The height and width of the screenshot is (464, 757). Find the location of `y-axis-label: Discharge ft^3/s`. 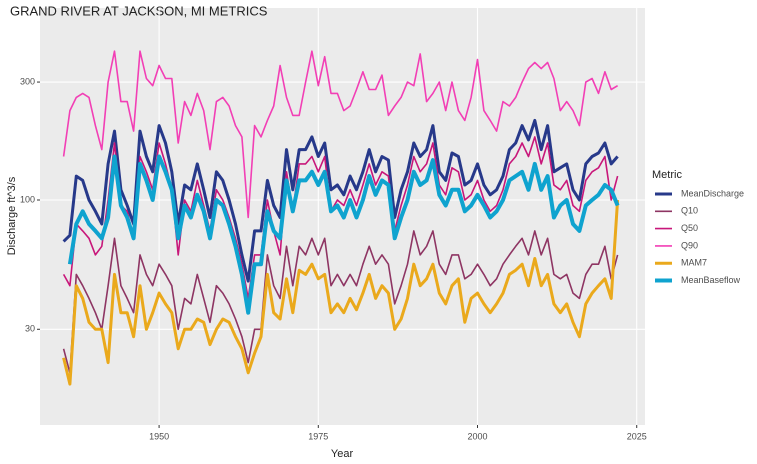

y-axis-label: Discharge ft^3/s is located at coordinates (12, 215).